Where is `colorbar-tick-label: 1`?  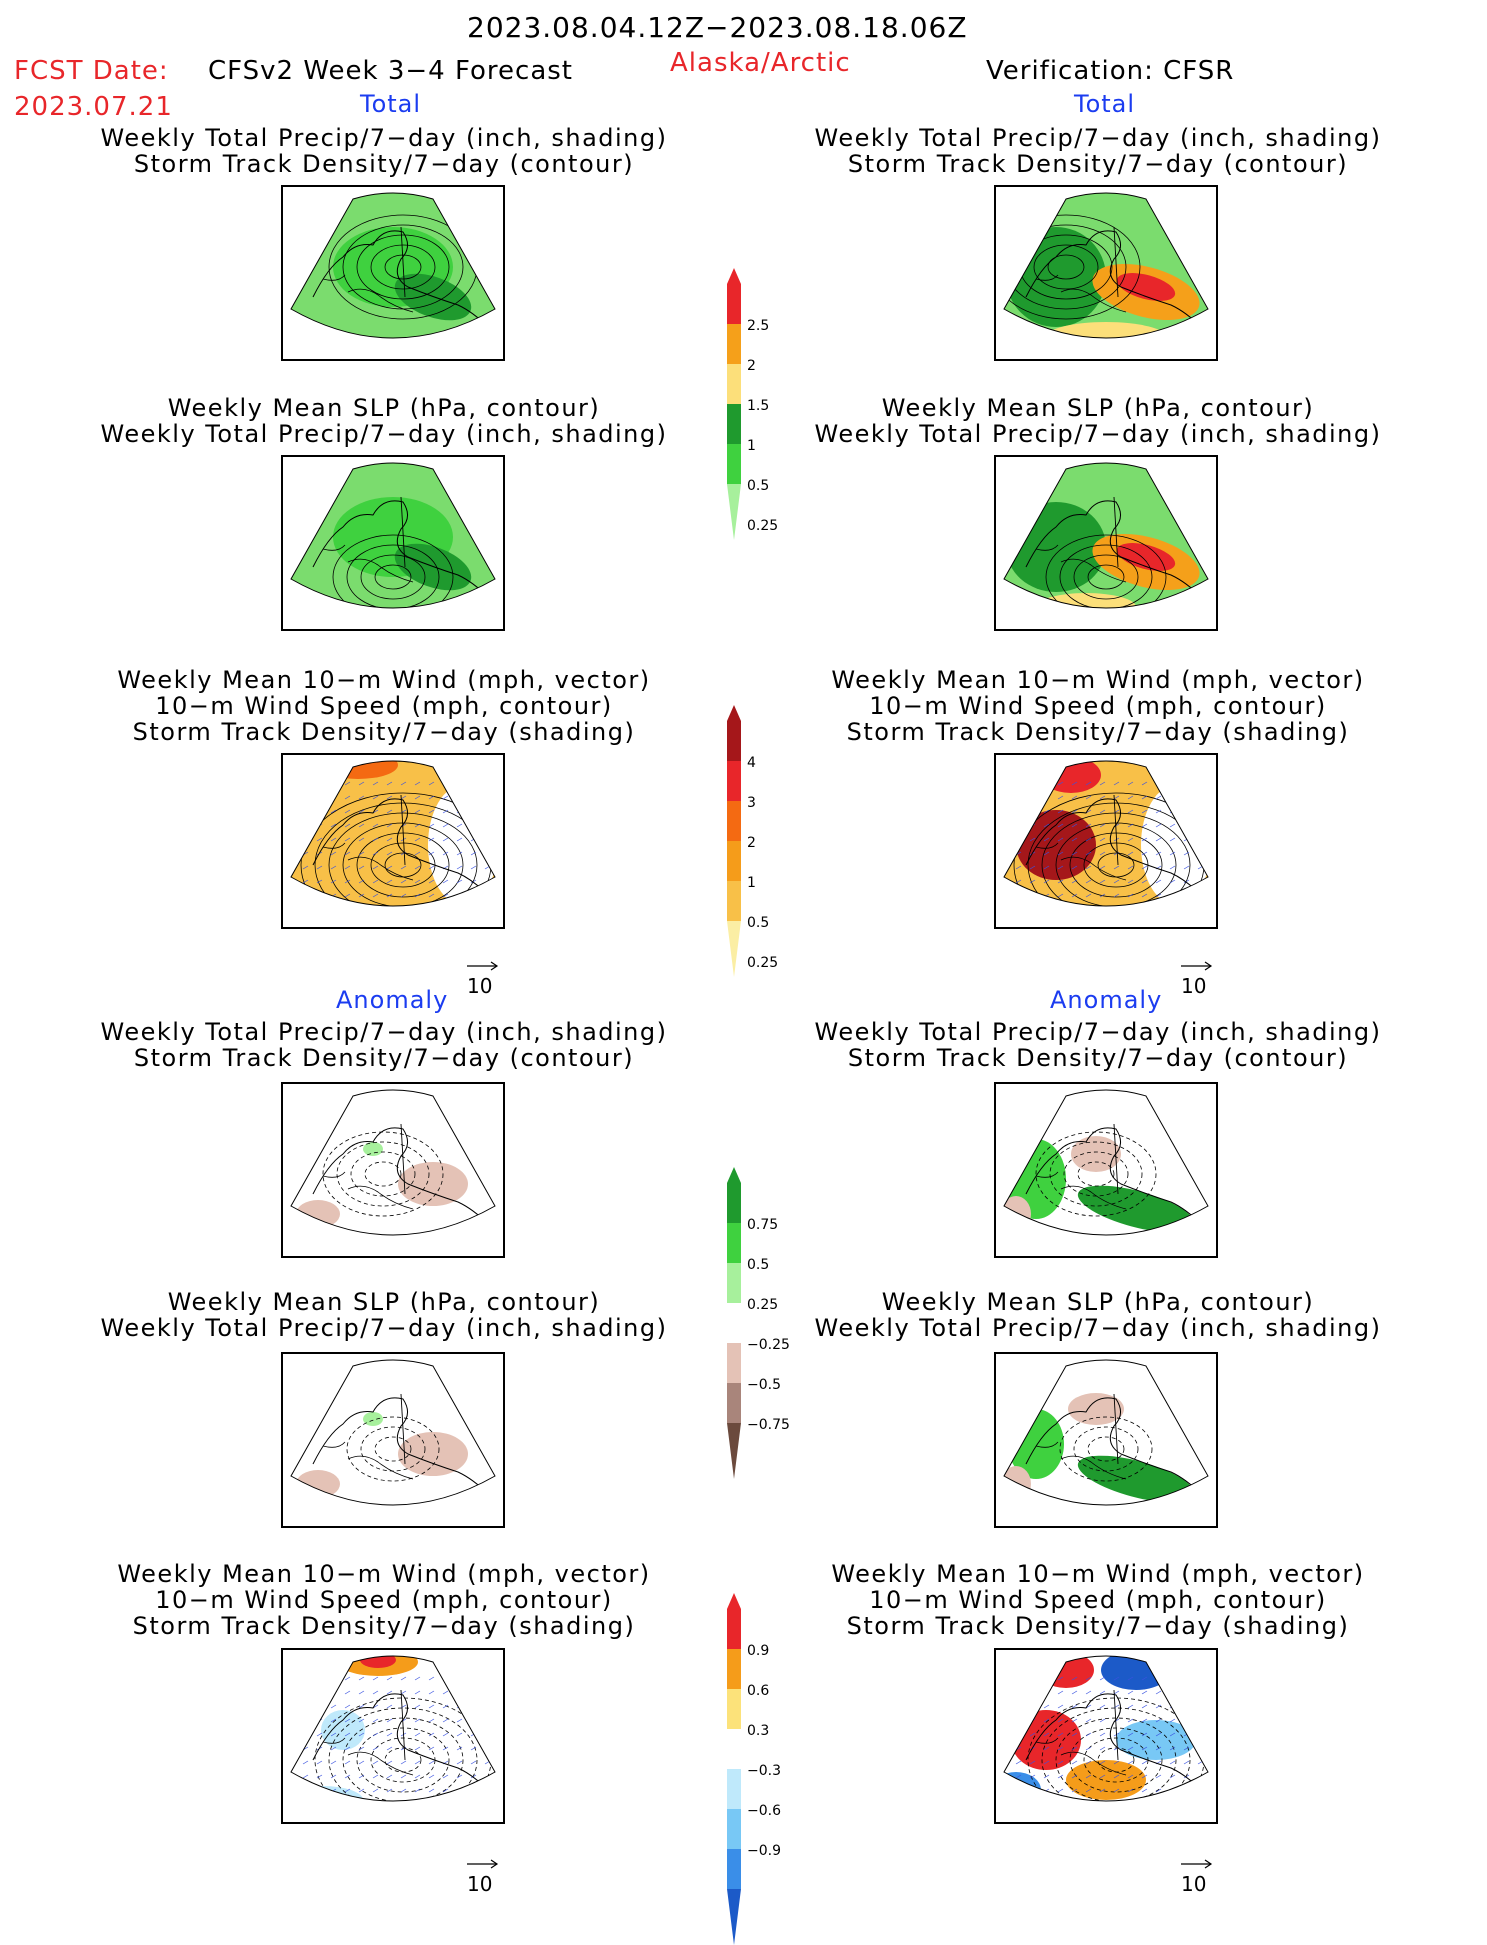
colorbar-tick-label: 1 is located at coordinates (751, 883).